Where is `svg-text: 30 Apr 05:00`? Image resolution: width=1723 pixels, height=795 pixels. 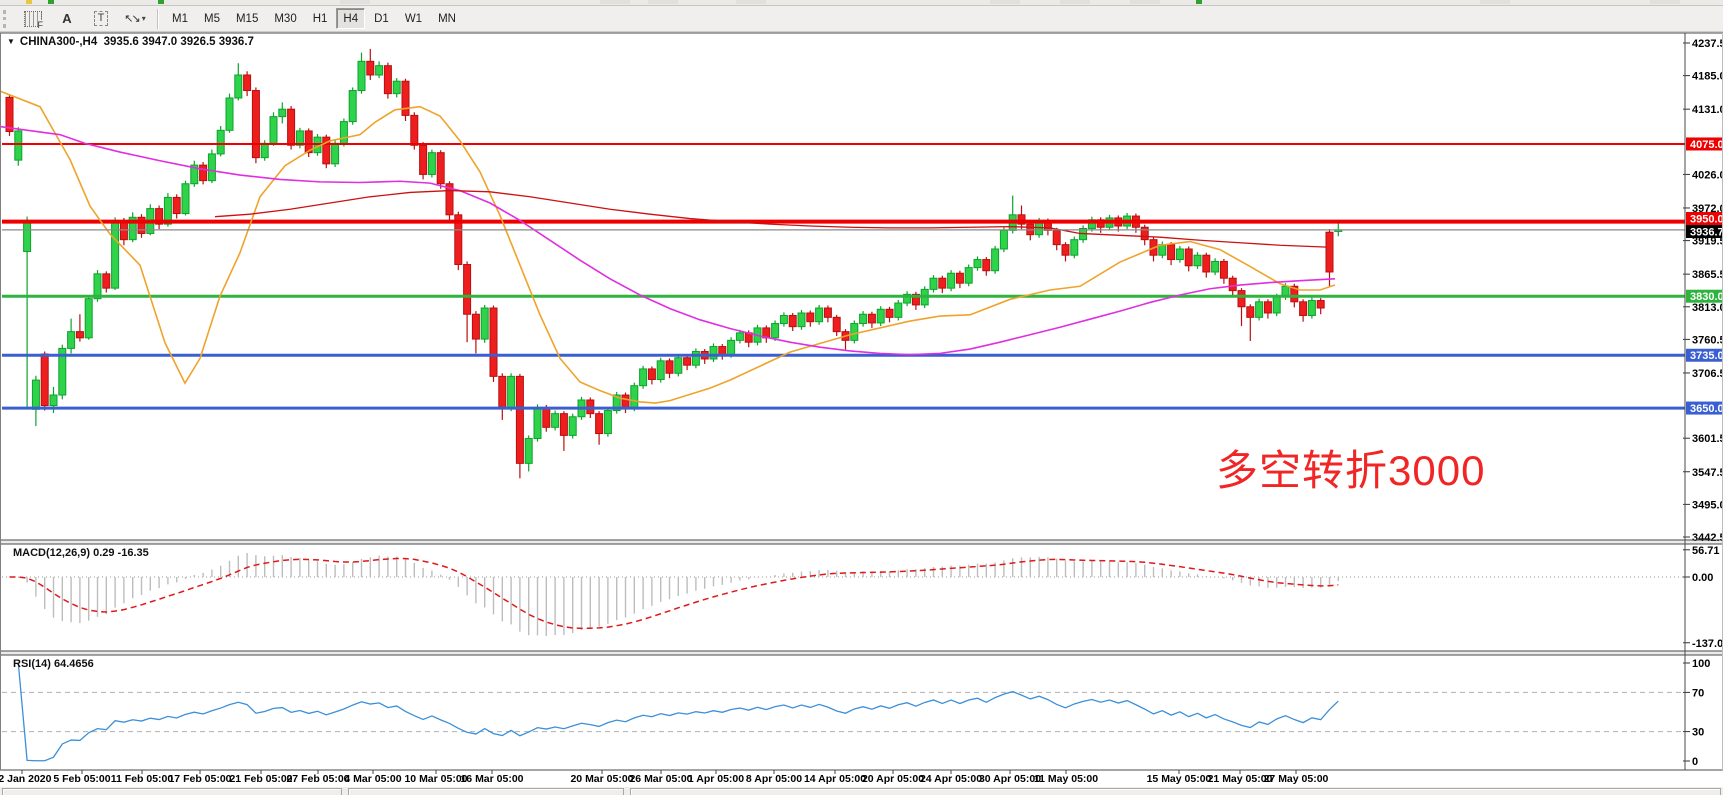
svg-text: 30 Apr 05:00 is located at coordinates (1010, 779).